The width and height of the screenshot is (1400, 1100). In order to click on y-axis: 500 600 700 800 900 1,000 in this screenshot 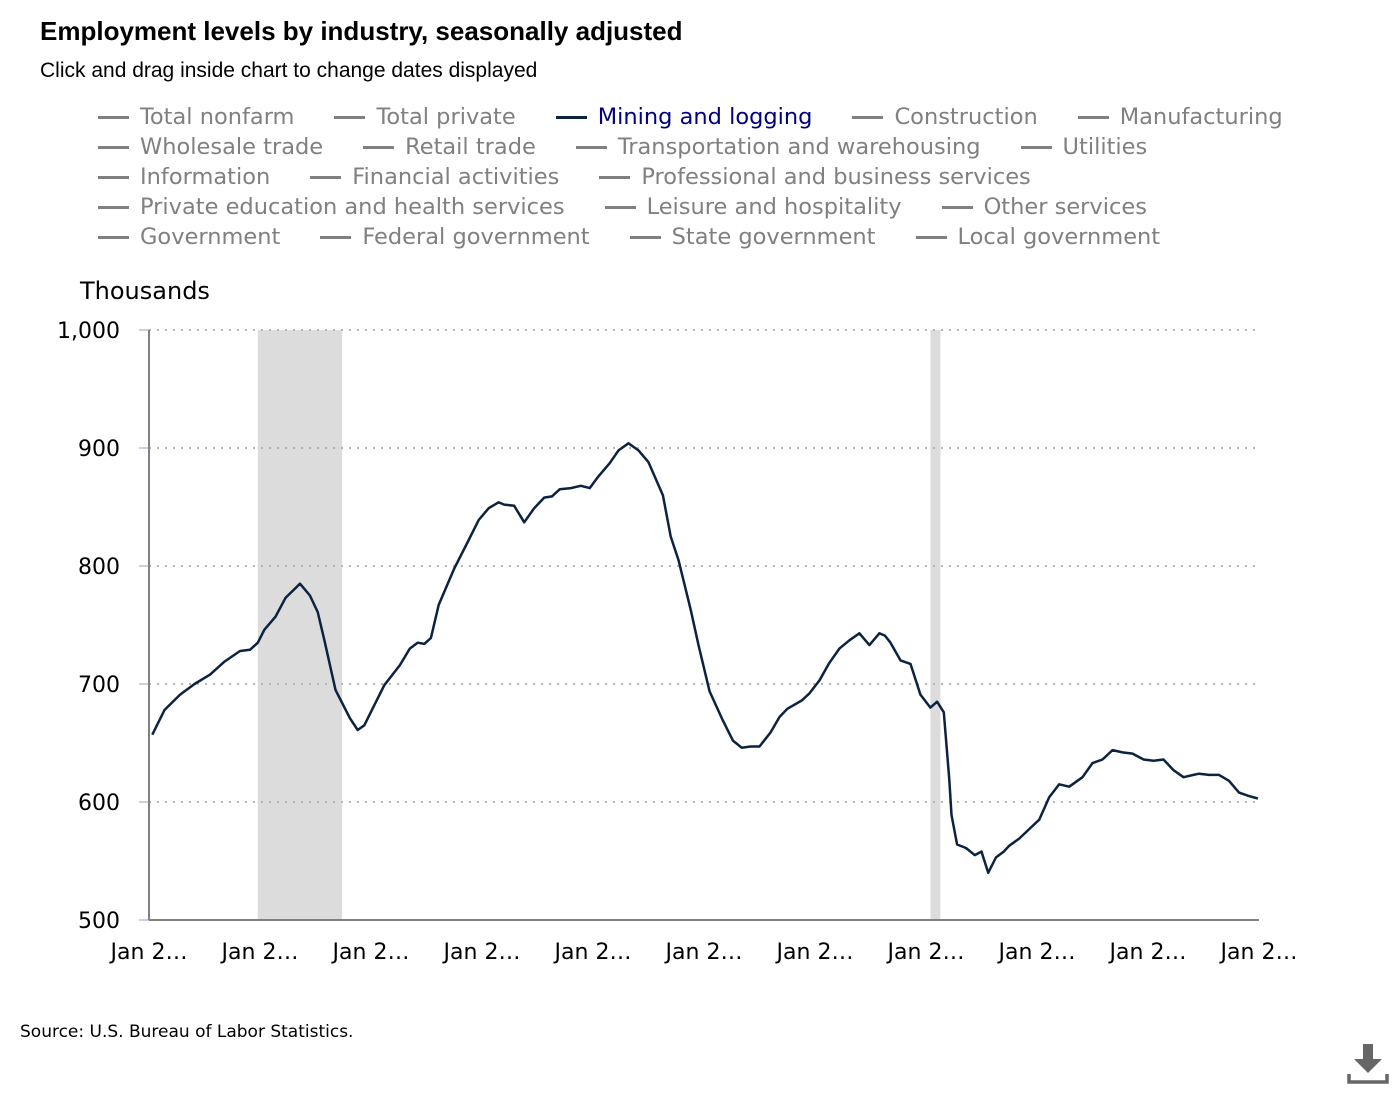, I will do `click(103, 626)`.